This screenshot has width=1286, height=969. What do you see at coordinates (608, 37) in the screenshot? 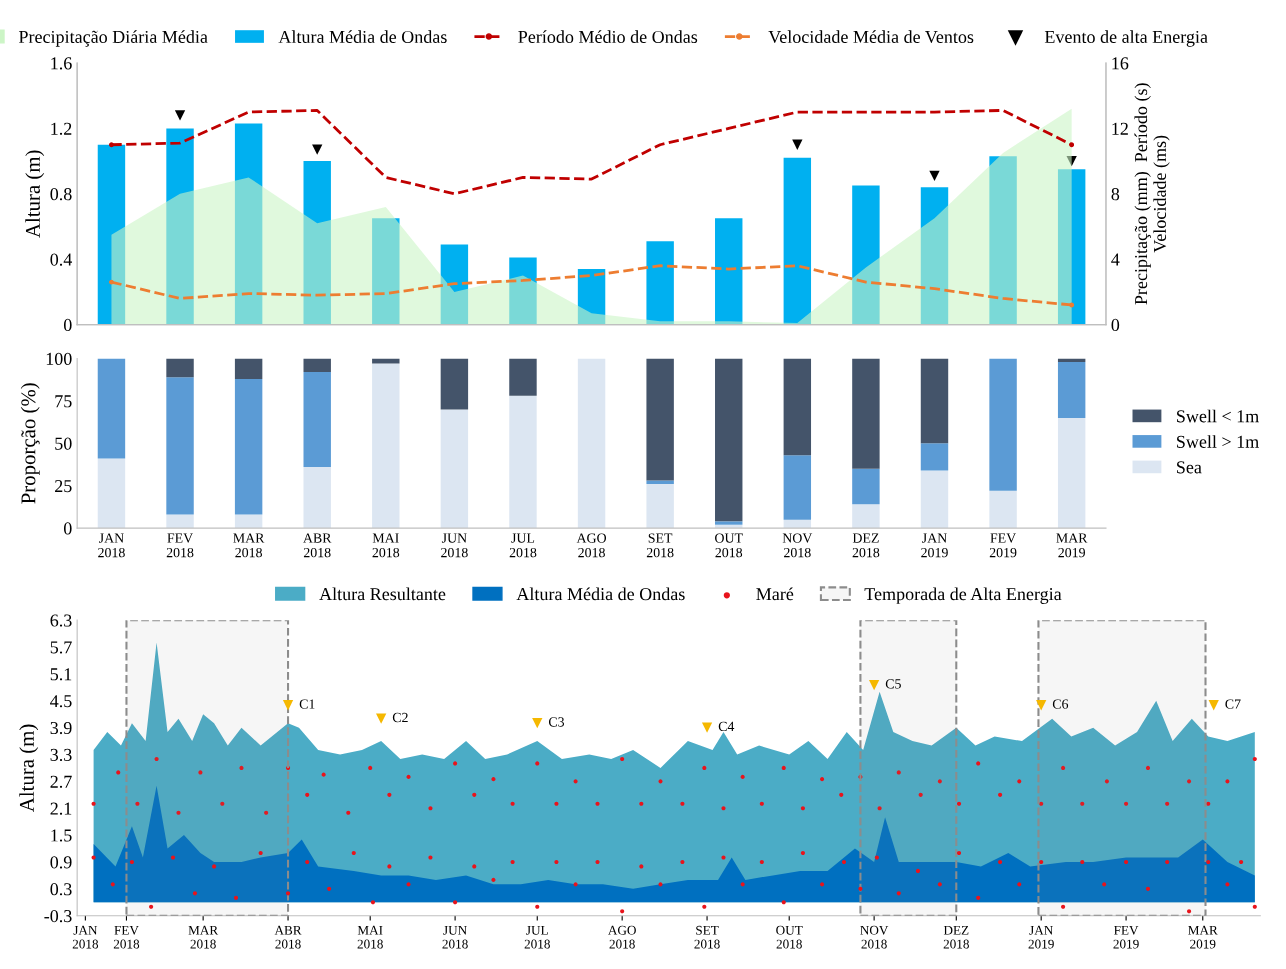
I see `legend-label: Período Médio de Ondas` at bounding box center [608, 37].